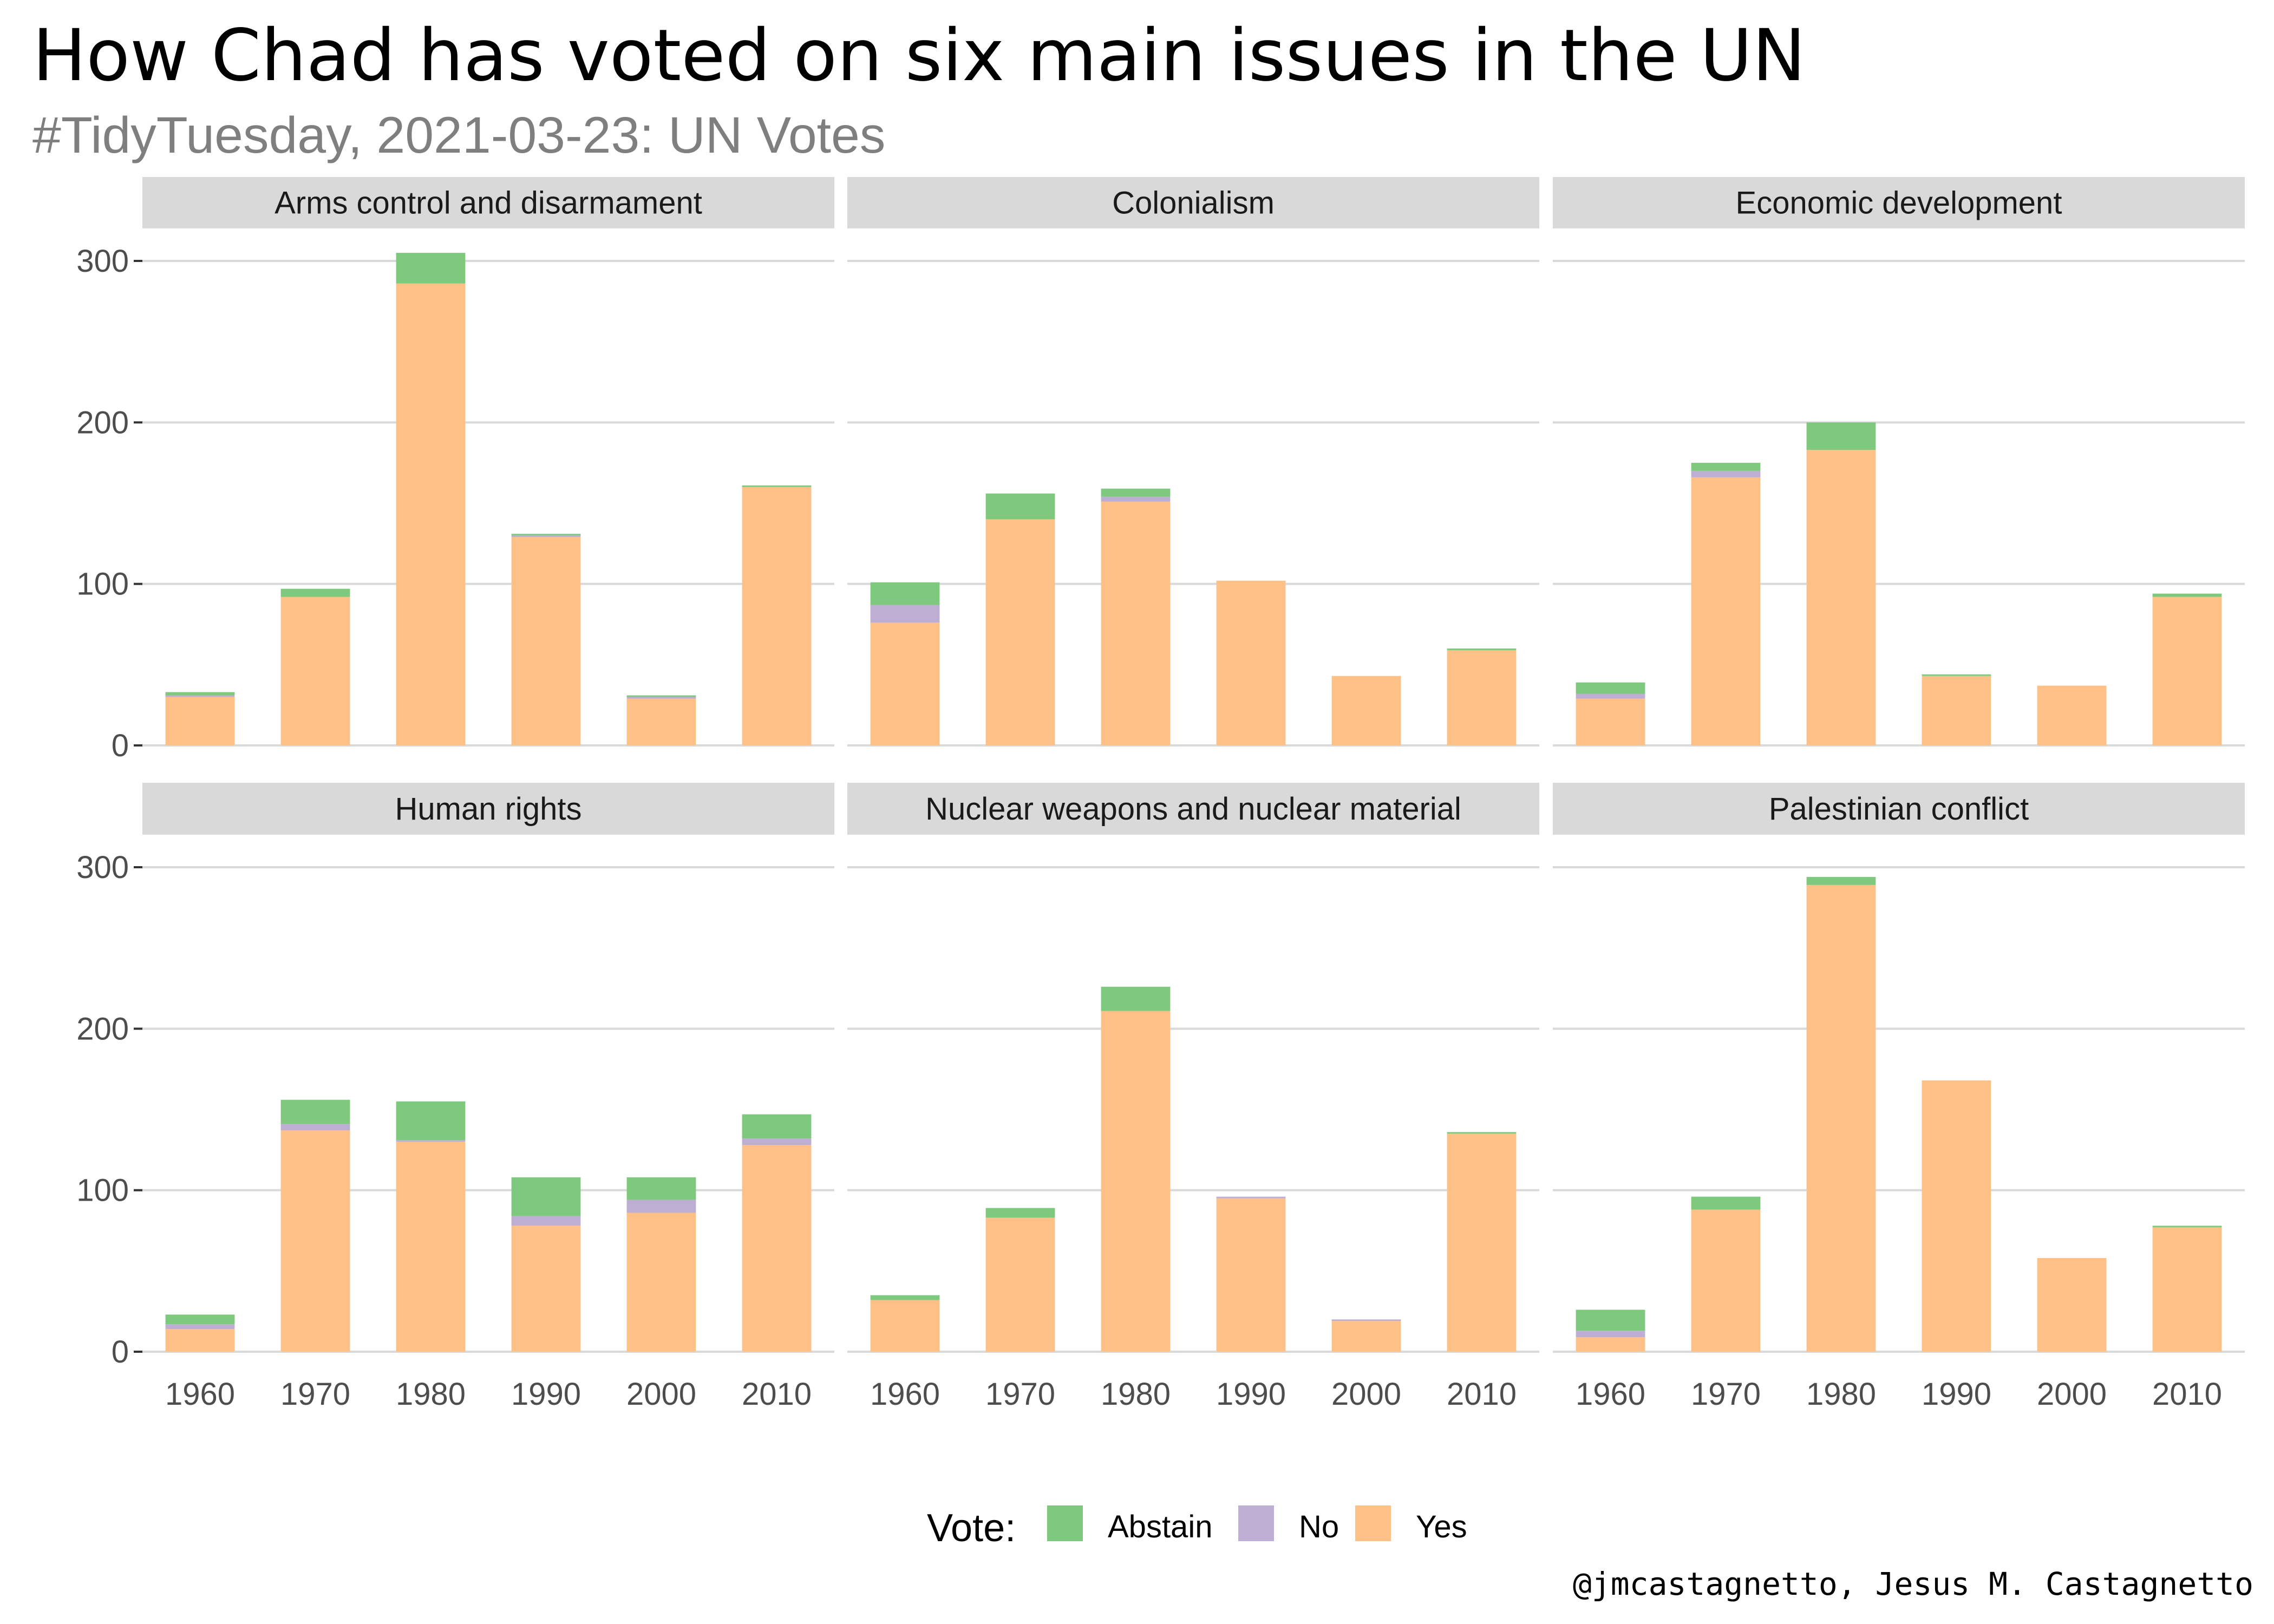 The height and width of the screenshot is (1624, 2274). What do you see at coordinates (1160, 1526) in the screenshot?
I see `legend-label-abstain: Abstain` at bounding box center [1160, 1526].